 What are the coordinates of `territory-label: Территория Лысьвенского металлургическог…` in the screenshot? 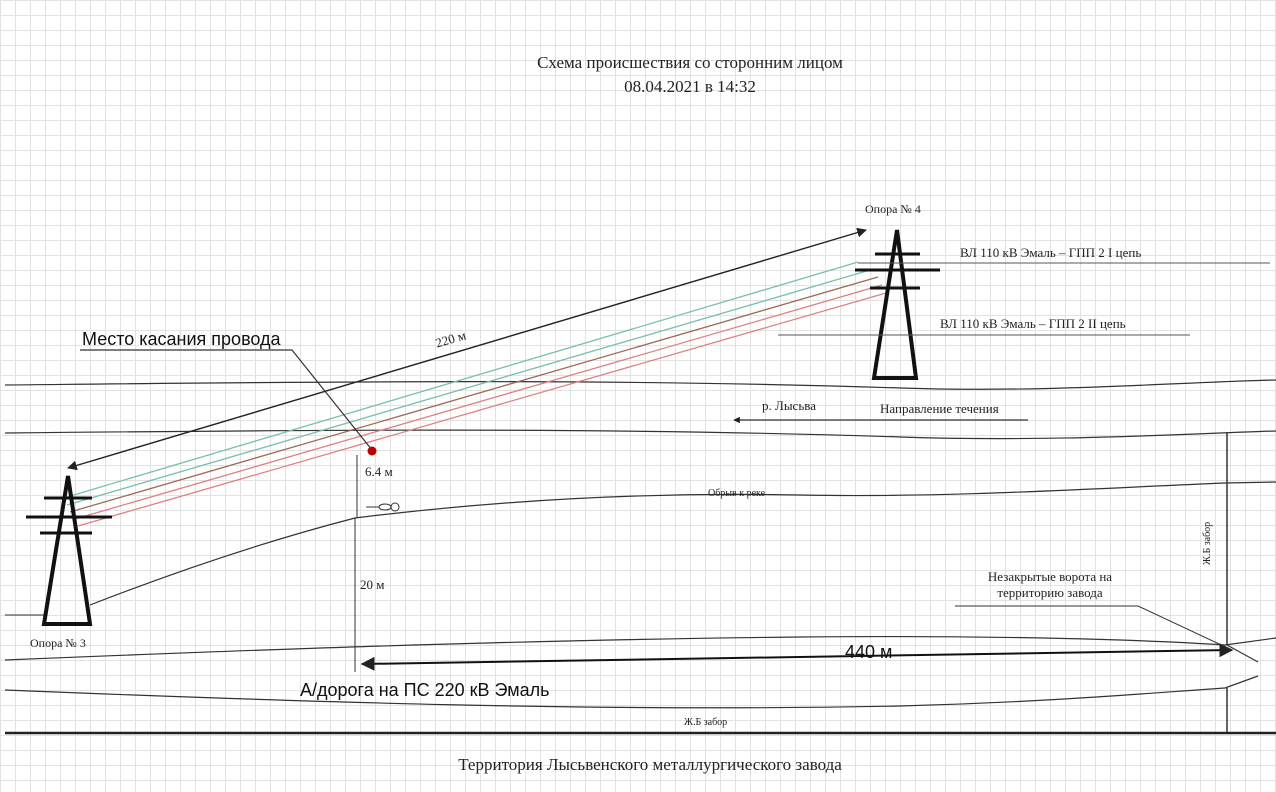 It's located at (650, 764).